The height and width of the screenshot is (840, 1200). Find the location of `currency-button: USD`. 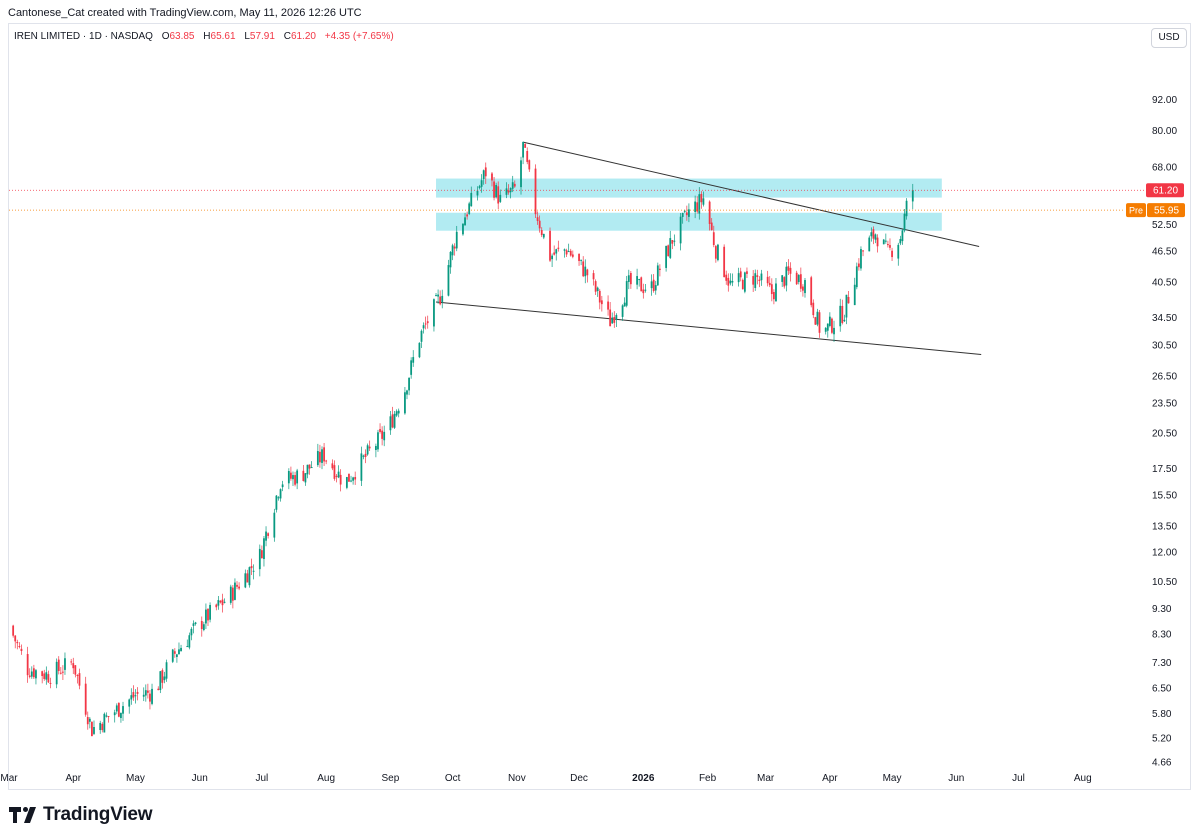

currency-button: USD is located at coordinates (1169, 38).